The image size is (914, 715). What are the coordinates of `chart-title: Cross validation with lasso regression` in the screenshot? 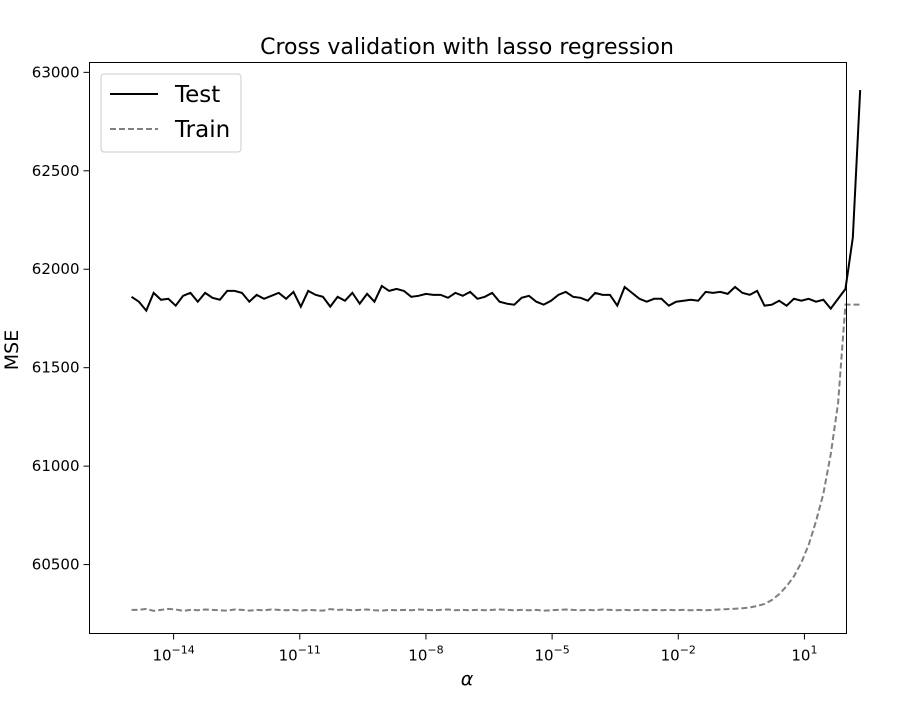 It's located at (467, 47).